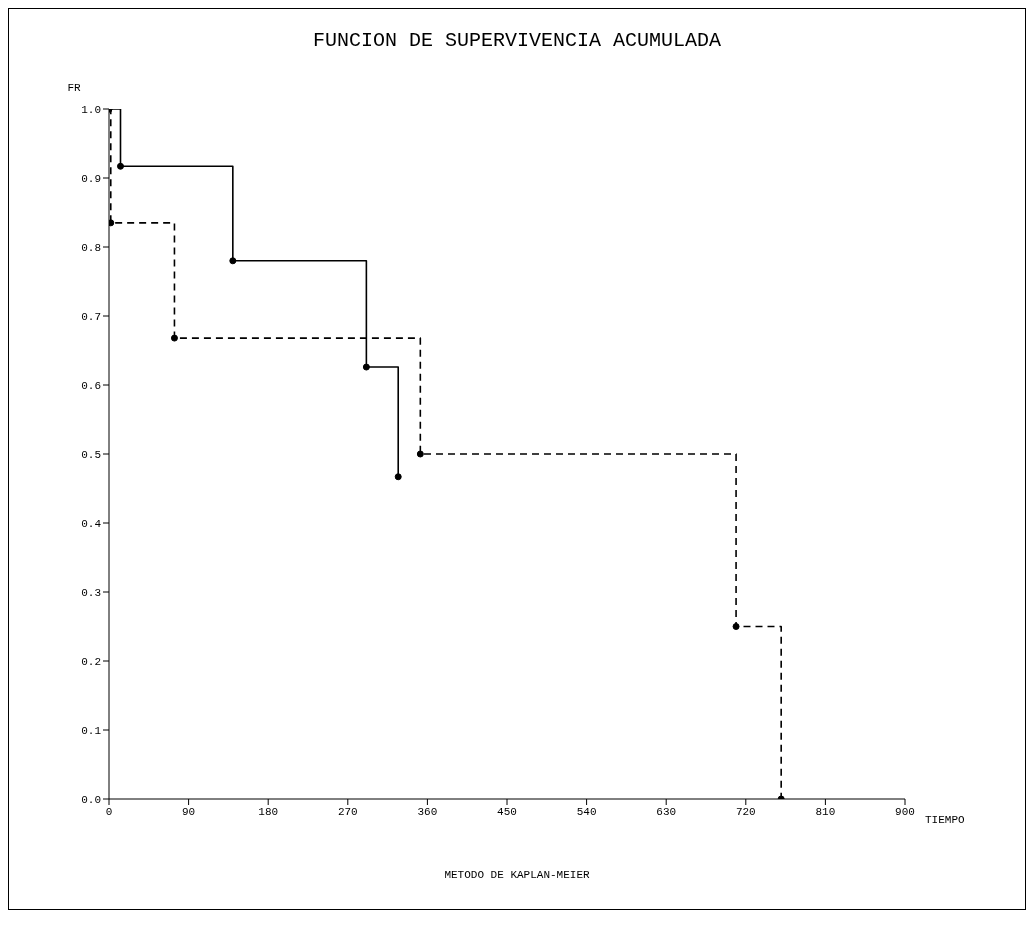 The width and height of the screenshot is (1036, 931). Describe the element at coordinates (91, 247) in the screenshot. I see `y-tick-label: 0.8` at that location.